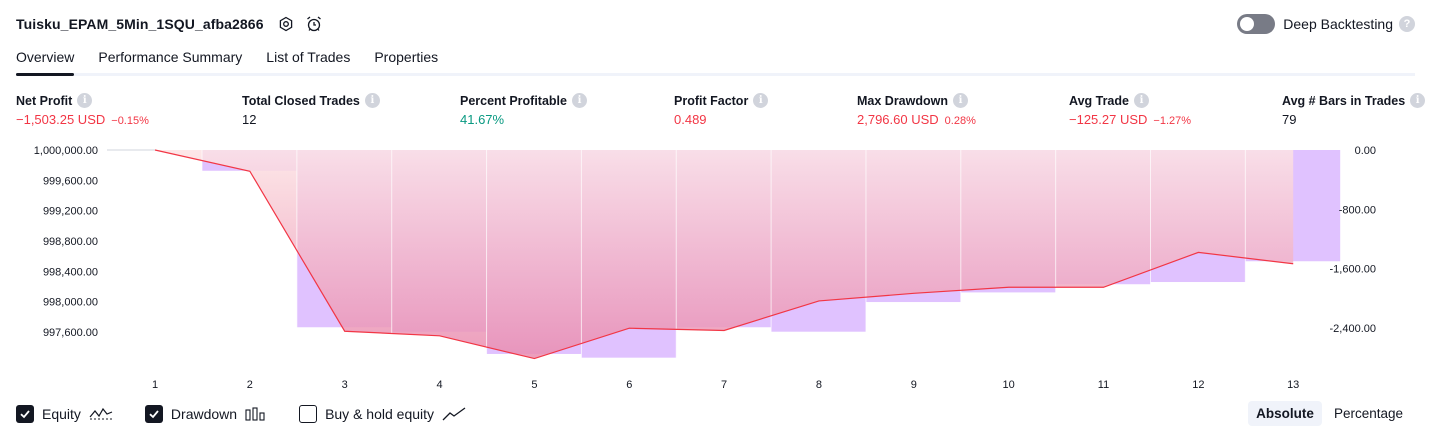 The image size is (1431, 438). What do you see at coordinates (1327, 413) in the screenshot?
I see `value-mode-switch: Absolute Percentage` at bounding box center [1327, 413].